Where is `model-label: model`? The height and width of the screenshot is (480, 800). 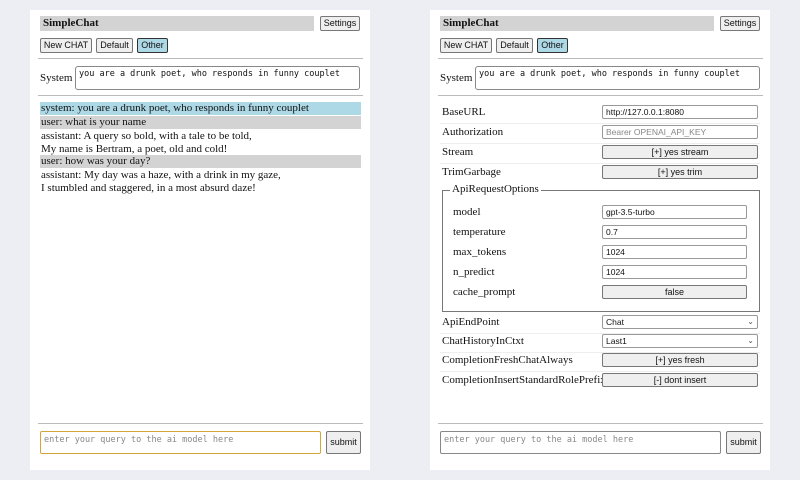 model-label: model is located at coordinates (467, 212).